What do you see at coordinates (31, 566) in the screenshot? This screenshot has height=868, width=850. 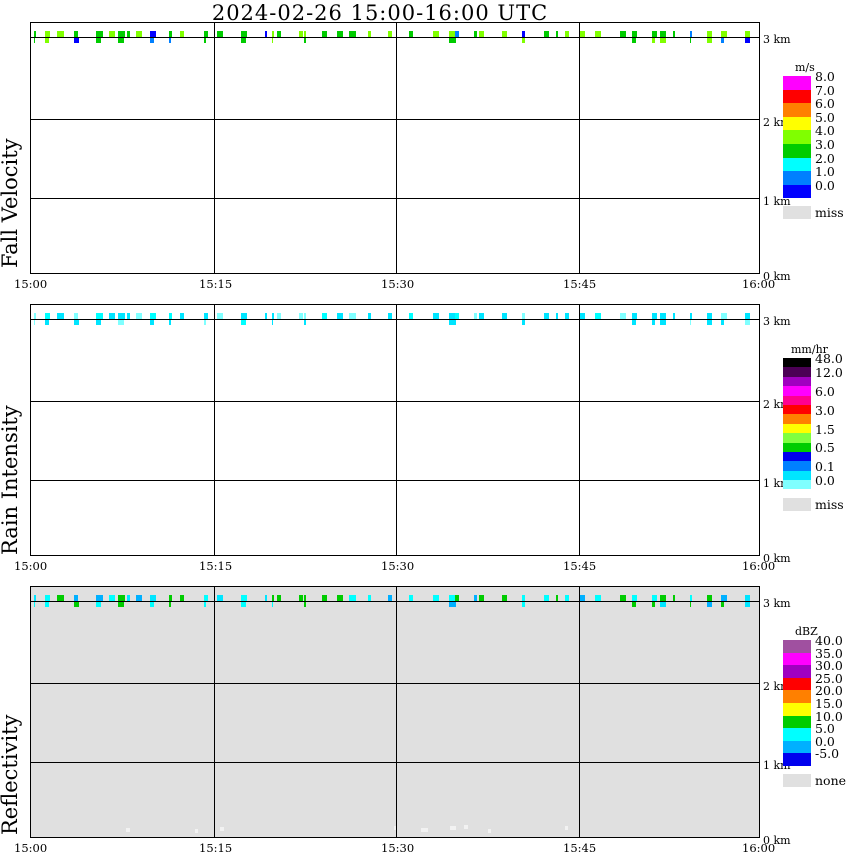 I see `xtick-1500-p1: 15:00` at bounding box center [31, 566].